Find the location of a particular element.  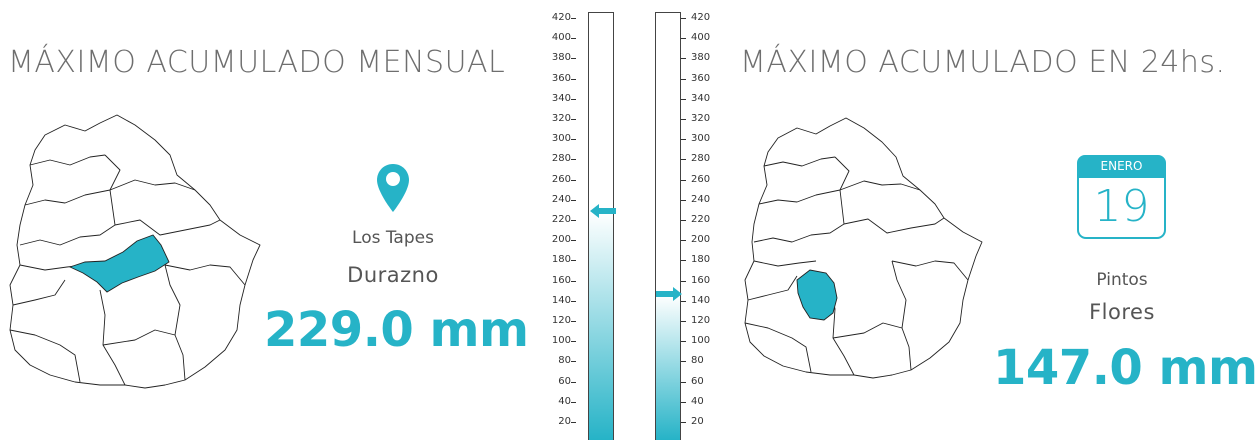

scale-tick-label: 340 is located at coordinates (561, 98).